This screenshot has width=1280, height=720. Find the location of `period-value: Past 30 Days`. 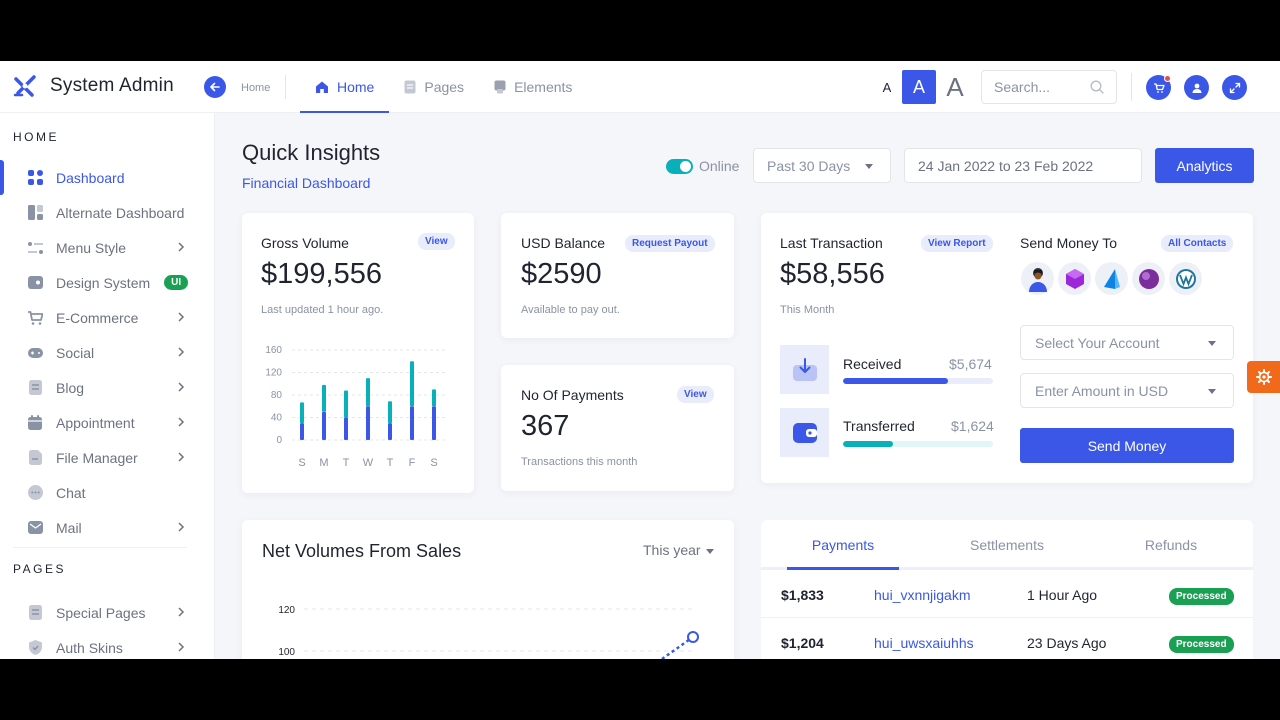

period-value: Past 30 Days is located at coordinates (809, 166).